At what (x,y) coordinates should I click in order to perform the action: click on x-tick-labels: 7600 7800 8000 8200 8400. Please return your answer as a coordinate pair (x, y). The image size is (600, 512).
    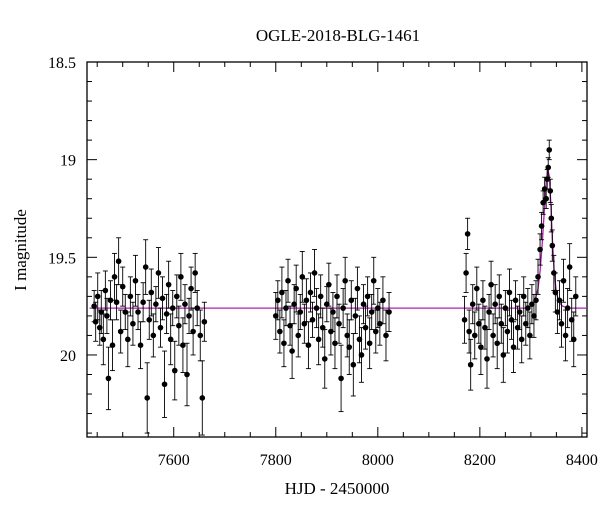
    Looking at the image, I should click on (378, 460).